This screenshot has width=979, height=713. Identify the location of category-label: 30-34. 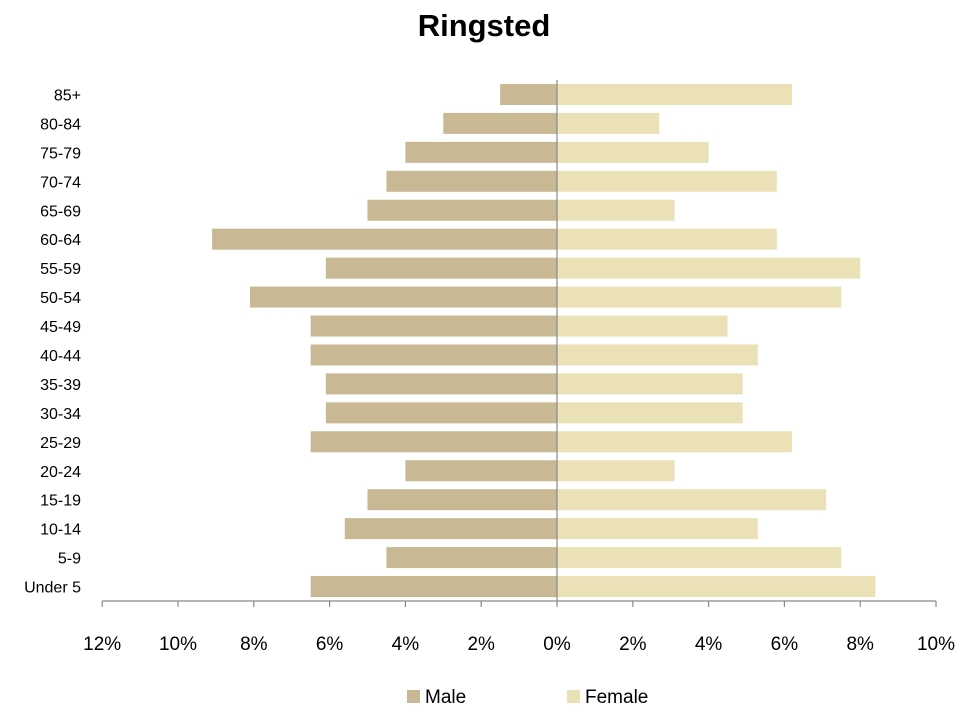
(60, 414).